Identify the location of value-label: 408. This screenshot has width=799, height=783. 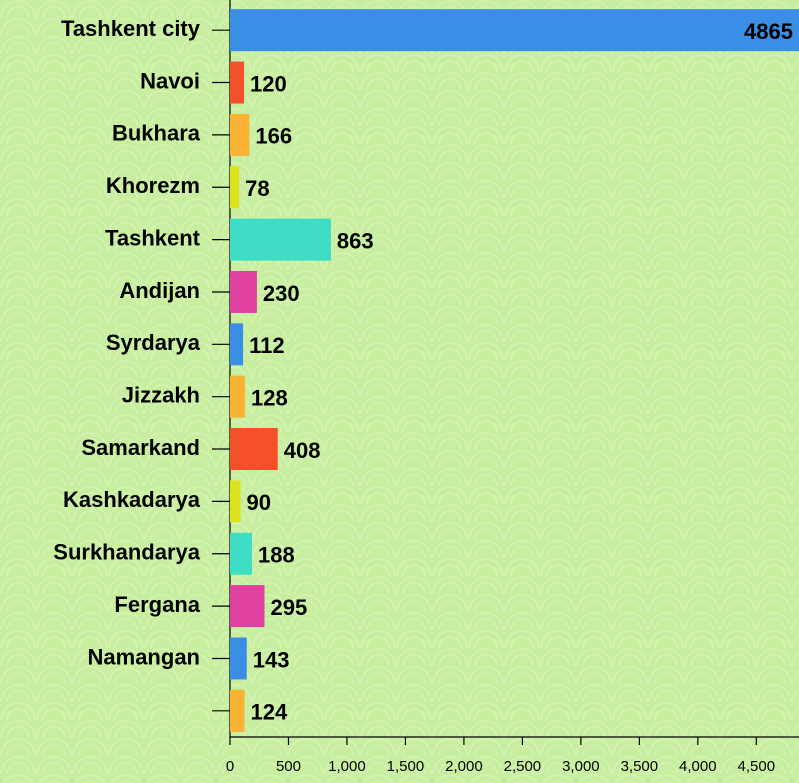
(302, 450).